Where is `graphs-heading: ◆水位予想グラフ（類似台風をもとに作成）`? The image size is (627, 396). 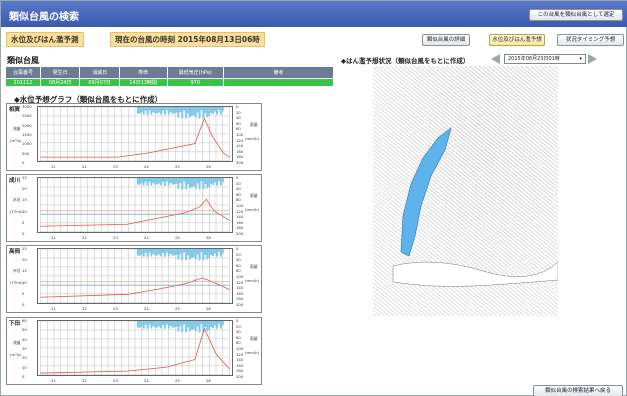 graphs-heading: ◆水位予想グラフ（類似台風をもとに作成） is located at coordinates (88, 99).